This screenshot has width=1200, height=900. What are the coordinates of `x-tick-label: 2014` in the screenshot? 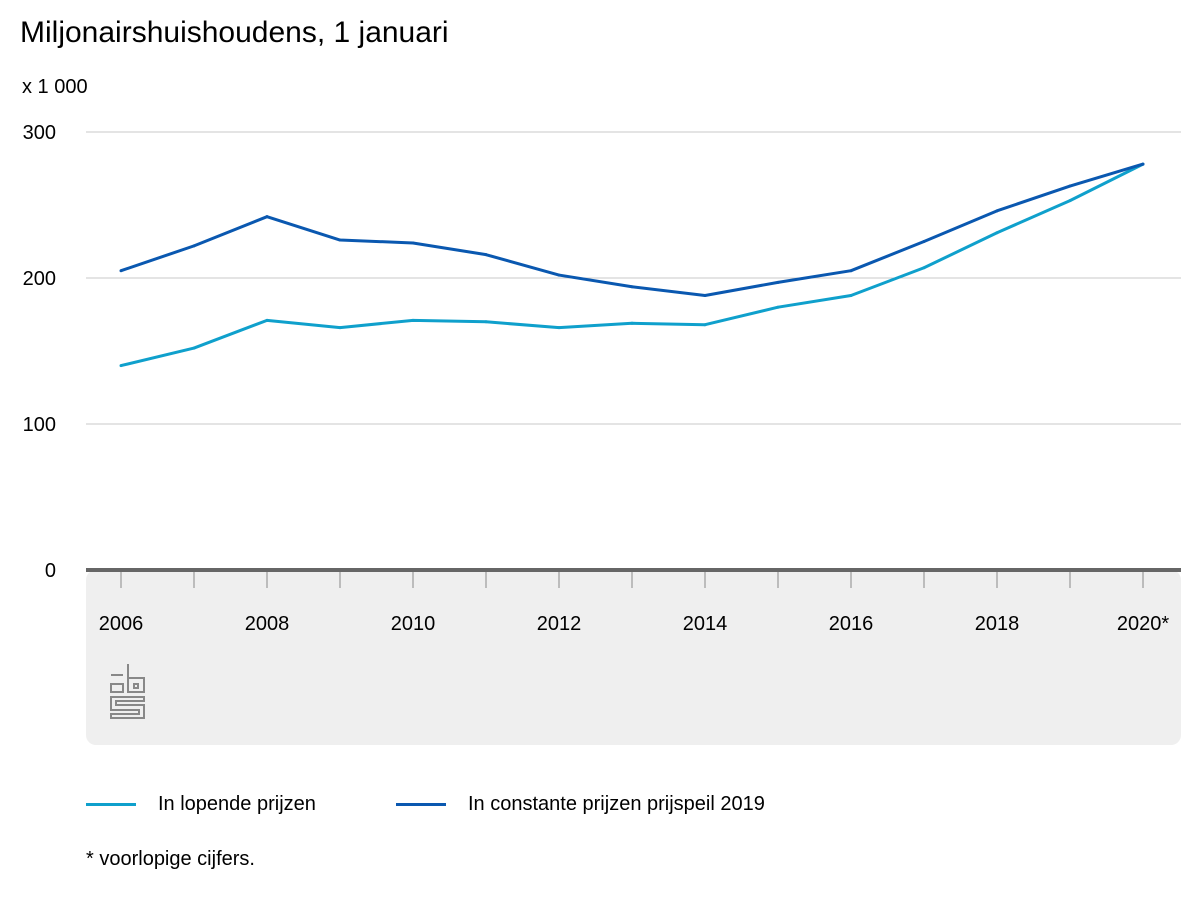 It's located at (705, 624).